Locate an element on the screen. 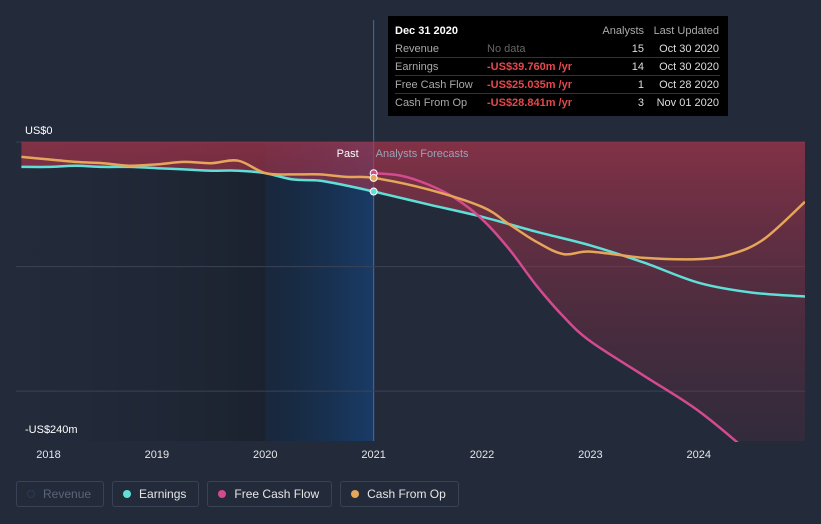 The image size is (821, 524). tooltip-date: Dec 31 2020 is located at coordinates (426, 31).